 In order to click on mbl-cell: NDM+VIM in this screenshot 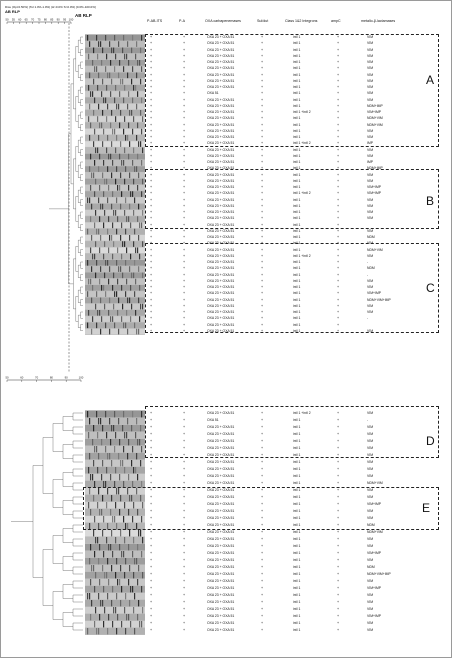, I will do `click(375, 483)`.